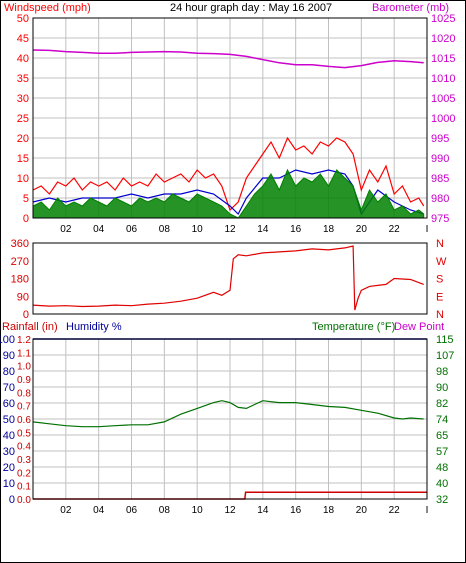 This screenshot has width=466, height=563. Describe the element at coordinates (24, 473) in the screenshot. I see `rainfall-tick-label: 0.2` at that location.